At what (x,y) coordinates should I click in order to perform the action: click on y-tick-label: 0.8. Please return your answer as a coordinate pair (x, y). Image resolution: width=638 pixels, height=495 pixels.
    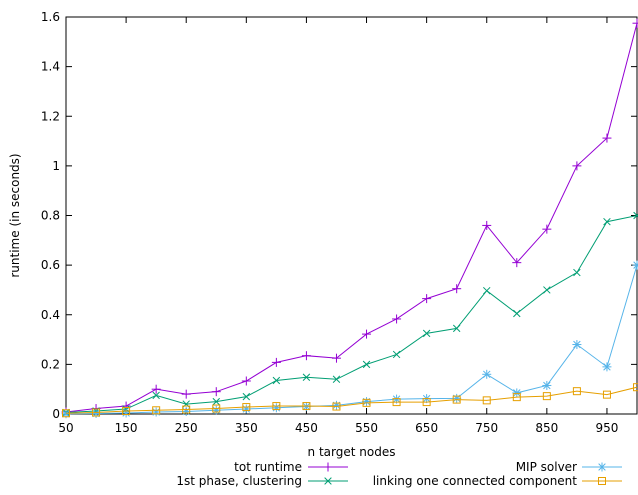
    Looking at the image, I should click on (50, 216).